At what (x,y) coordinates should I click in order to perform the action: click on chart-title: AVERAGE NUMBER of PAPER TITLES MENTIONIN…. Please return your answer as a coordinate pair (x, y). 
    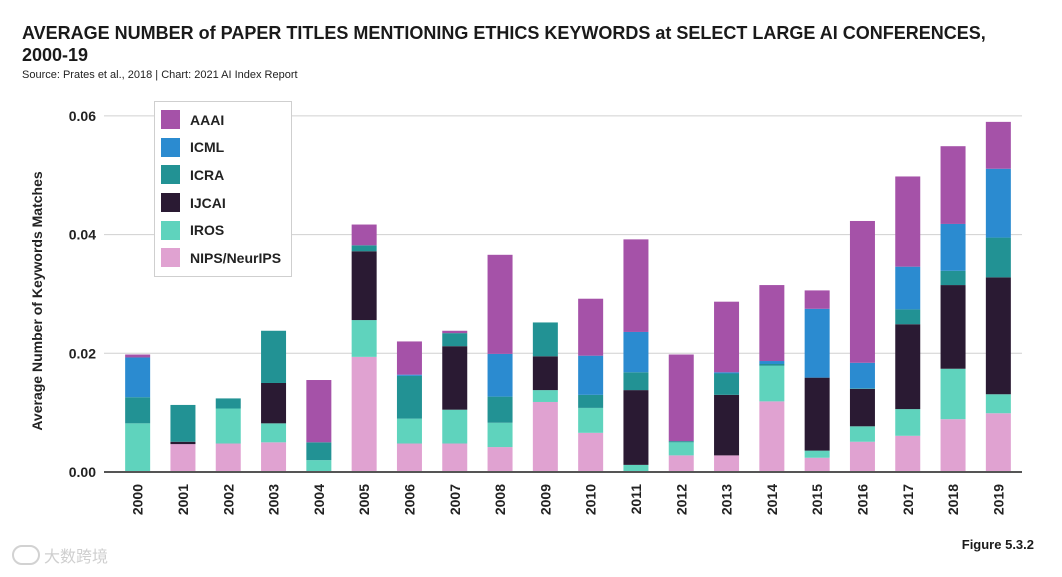
    Looking at the image, I should click on (504, 44).